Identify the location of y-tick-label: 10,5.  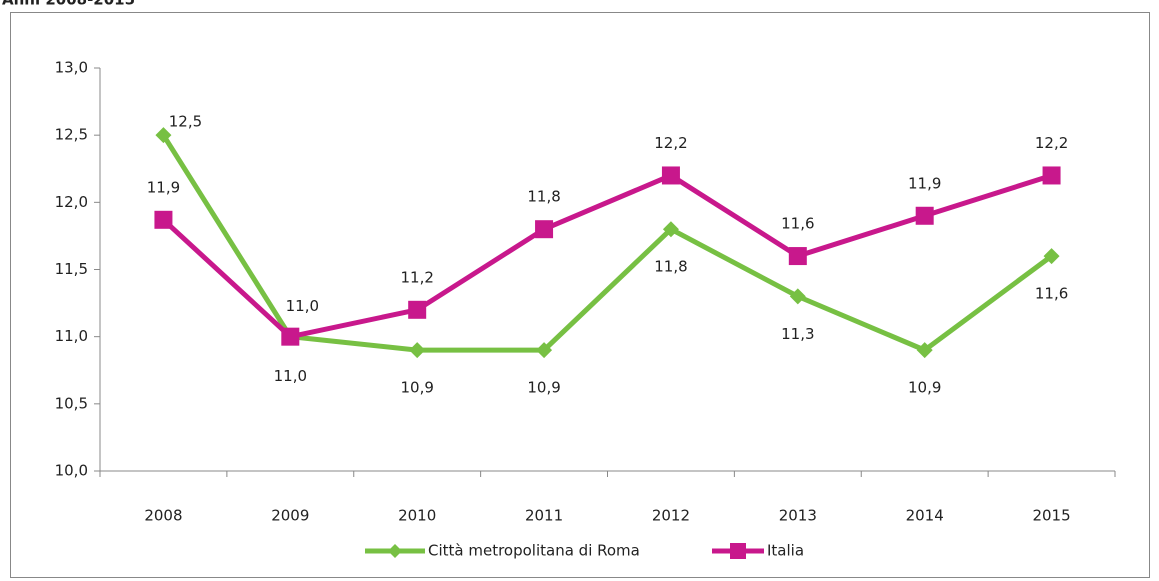
(71, 403).